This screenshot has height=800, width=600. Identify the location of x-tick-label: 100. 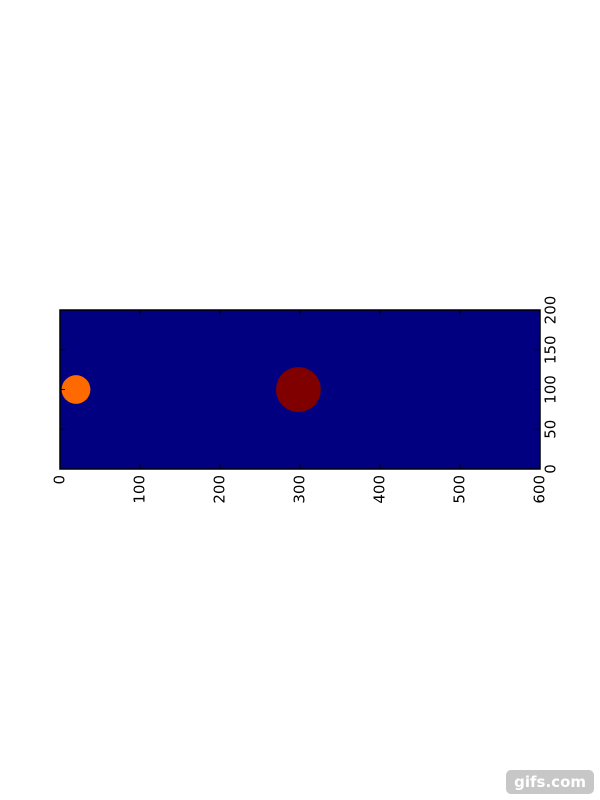
(140, 489).